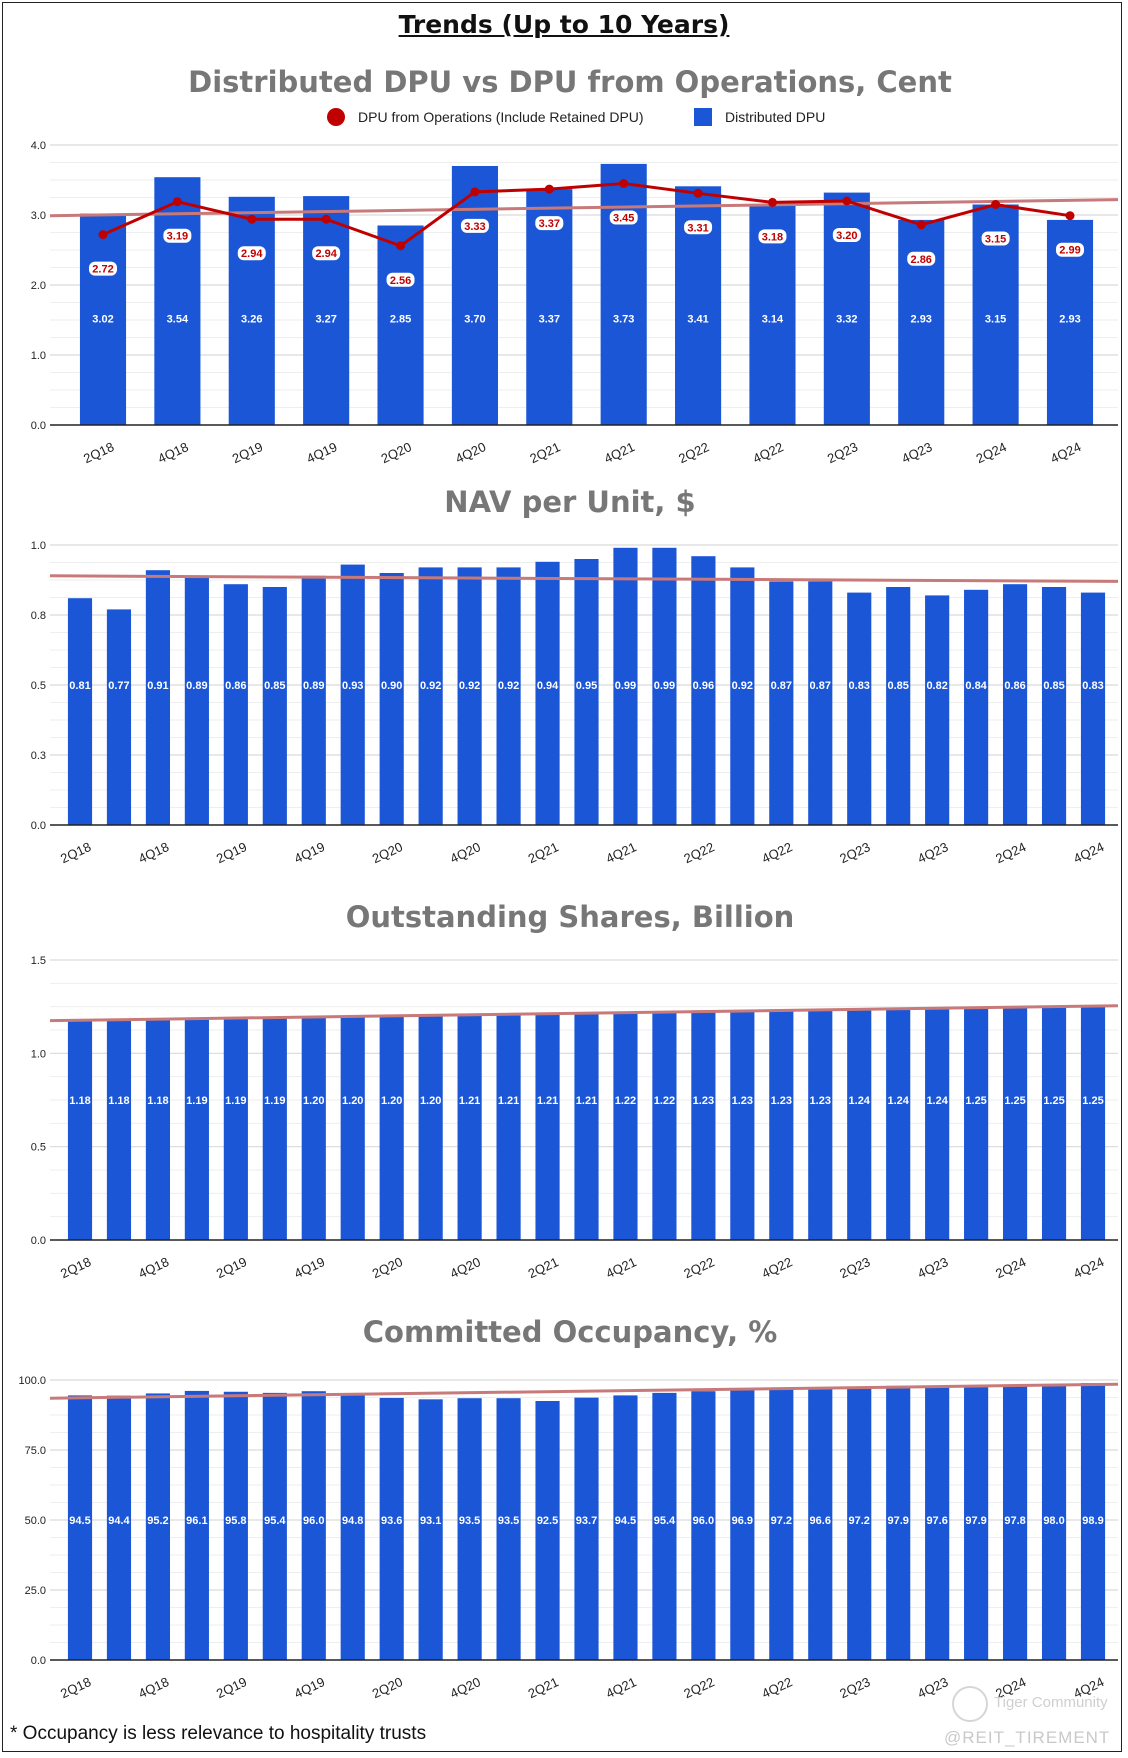  I want to click on bar-data-label: 1.24, so click(898, 1101).